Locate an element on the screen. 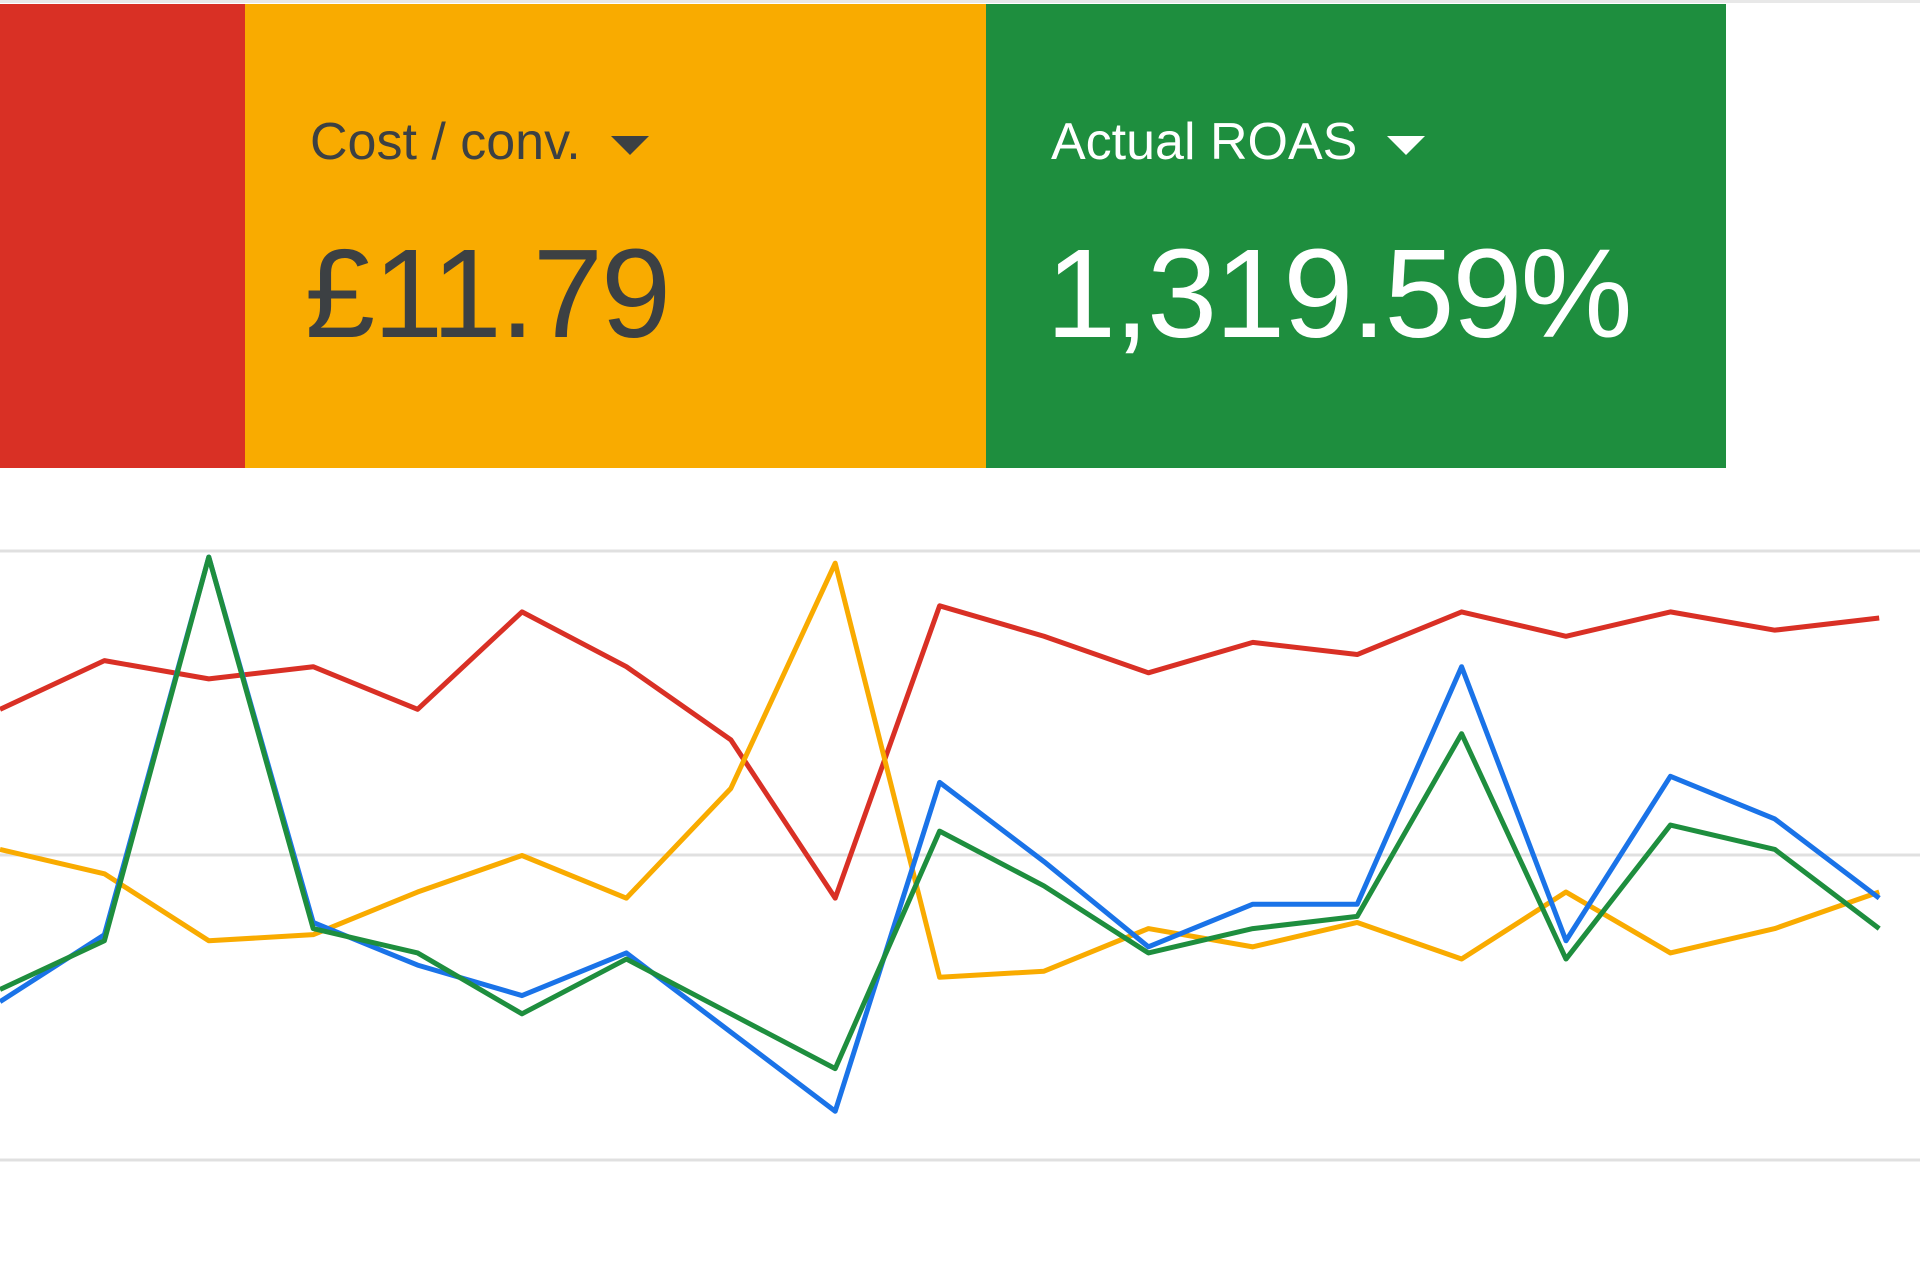  metric-card is located at coordinates (122, 236).